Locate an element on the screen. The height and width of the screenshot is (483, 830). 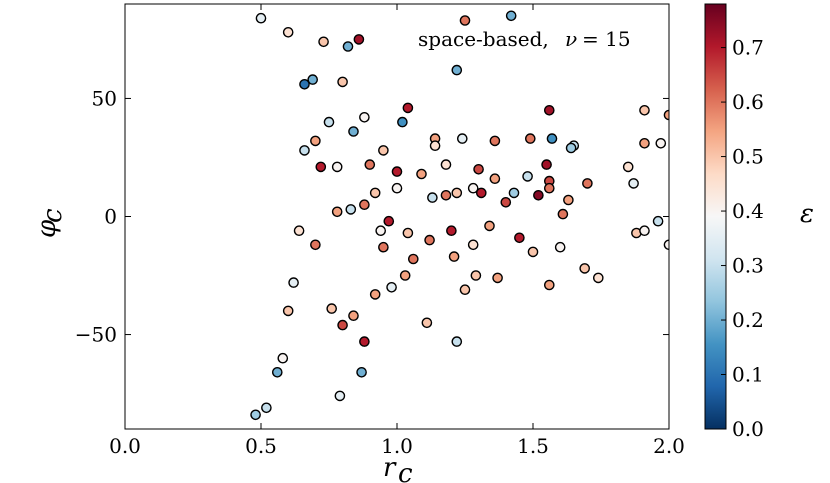
colorbar-tick-label: 0.6 is located at coordinates (748, 102).